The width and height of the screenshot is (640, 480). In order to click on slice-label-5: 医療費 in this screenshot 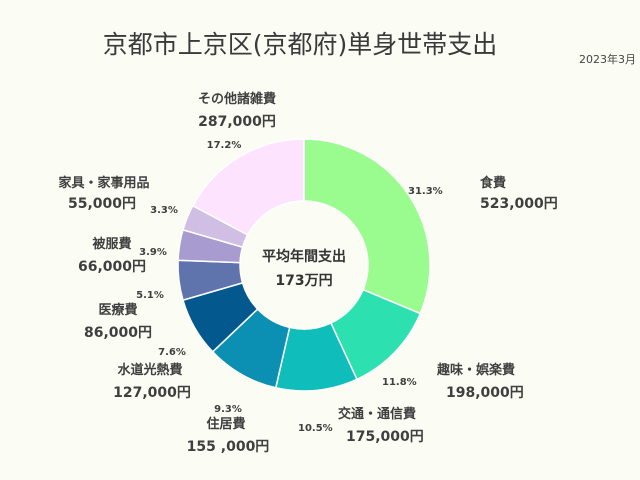, I will do `click(117, 310)`.